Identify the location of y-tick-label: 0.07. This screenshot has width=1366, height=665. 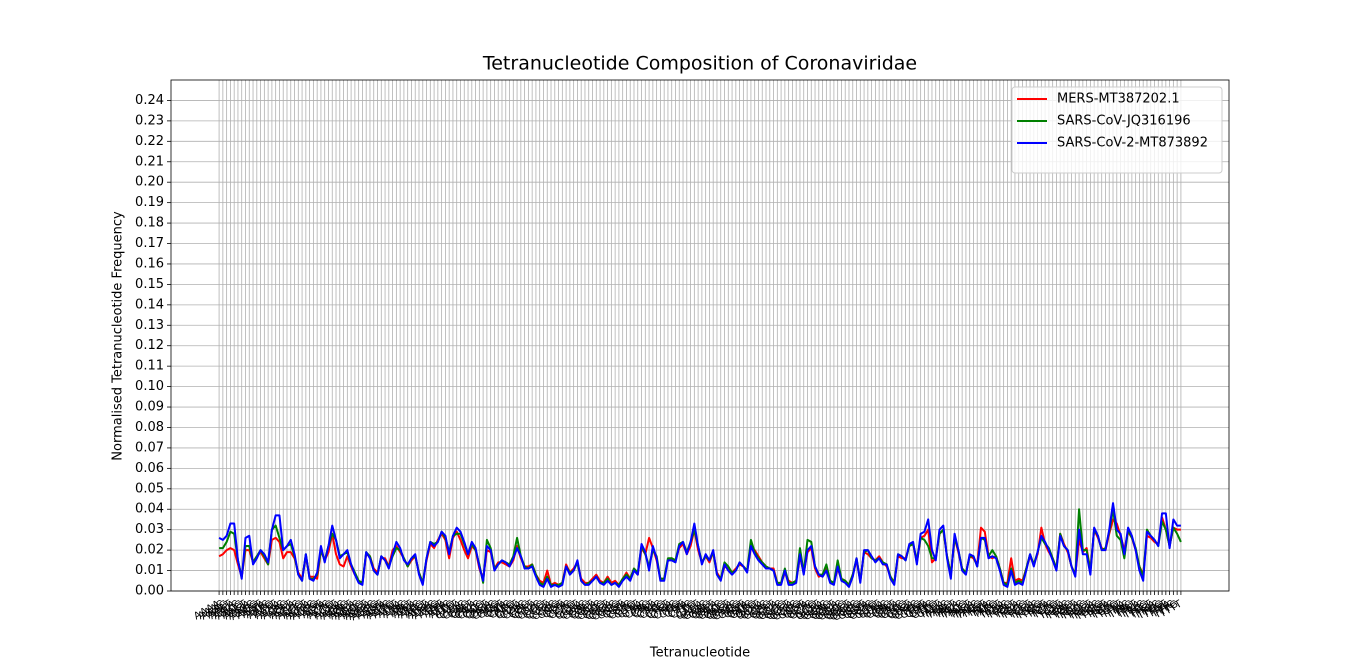
(149, 447).